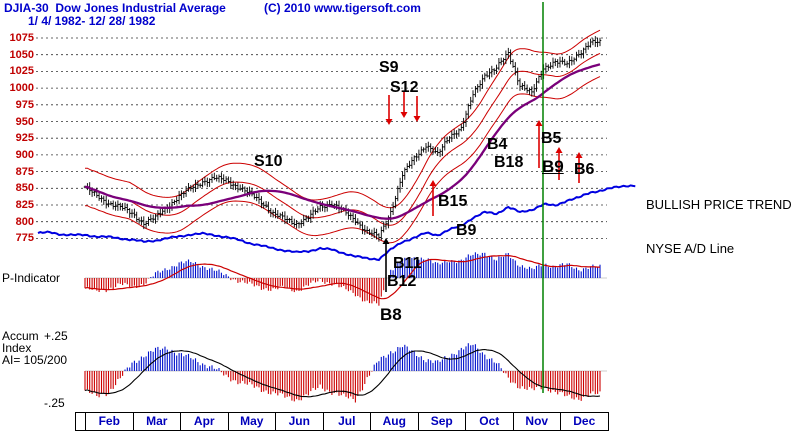  What do you see at coordinates (441, 421) in the screenshot?
I see `month-label-sep: Sep` at bounding box center [441, 421].